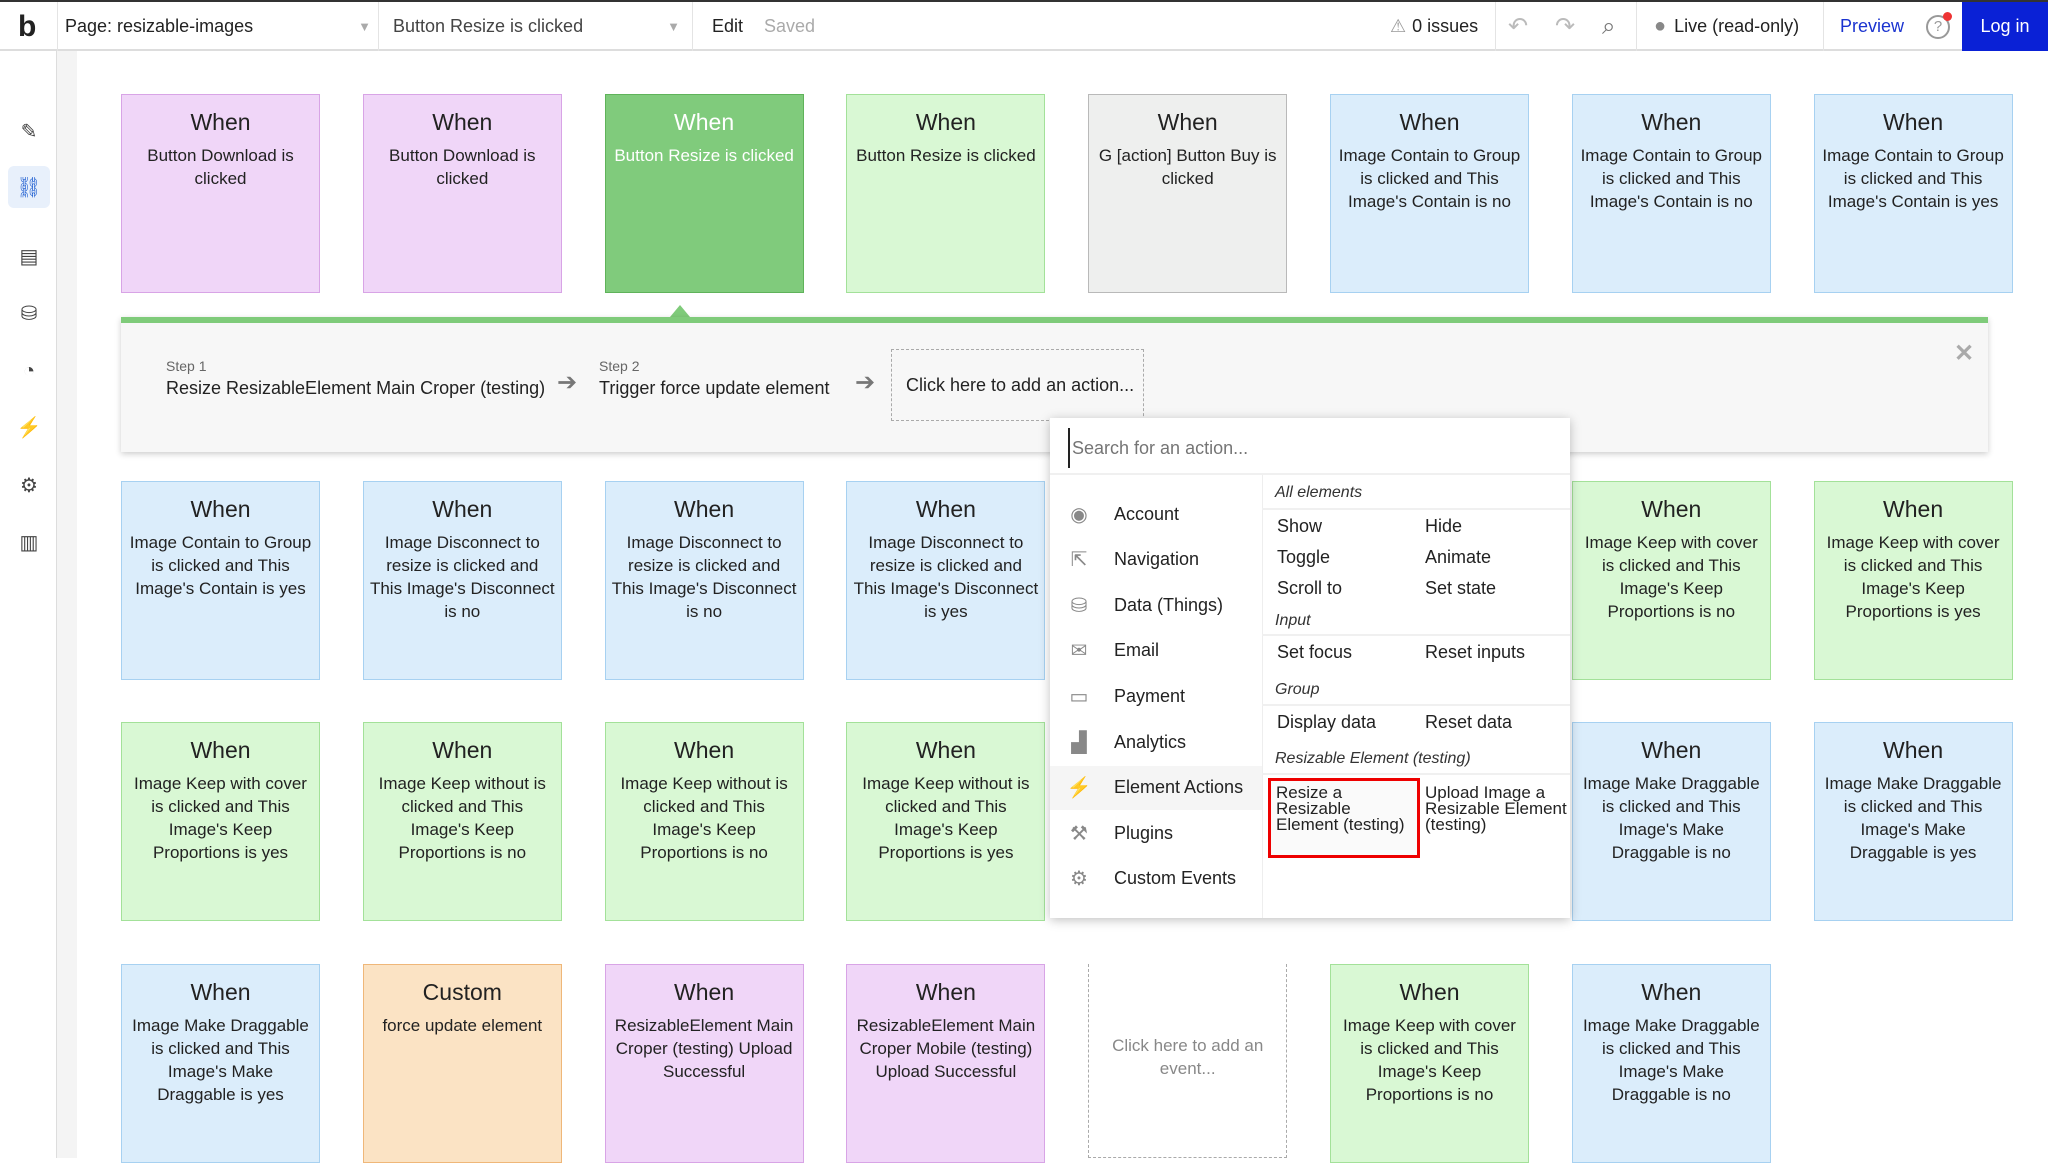 This screenshot has width=2048, height=1163. What do you see at coordinates (1444, 526) in the screenshot?
I see `action-hide: Hide` at bounding box center [1444, 526].